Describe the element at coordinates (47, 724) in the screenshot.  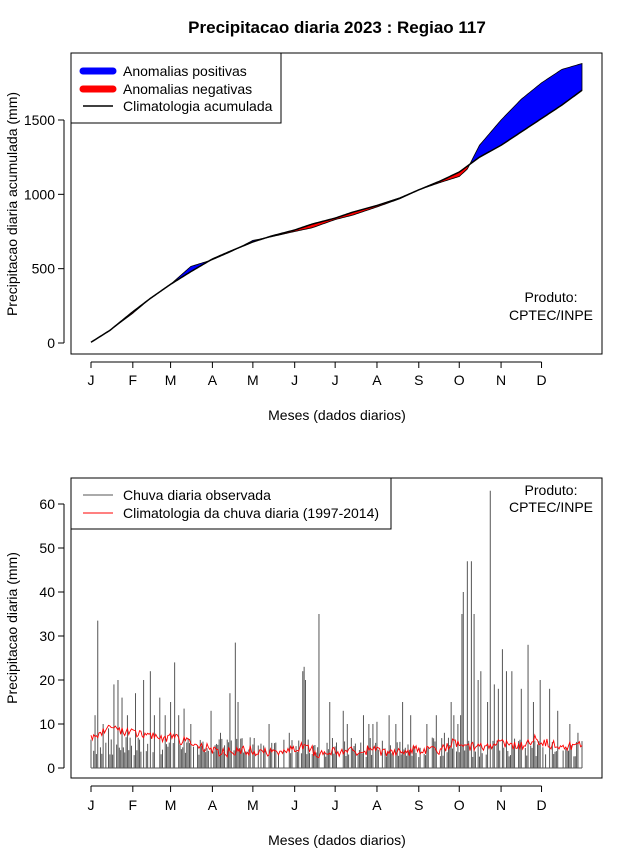
I see `bottom-y-tick-label: 10` at that location.